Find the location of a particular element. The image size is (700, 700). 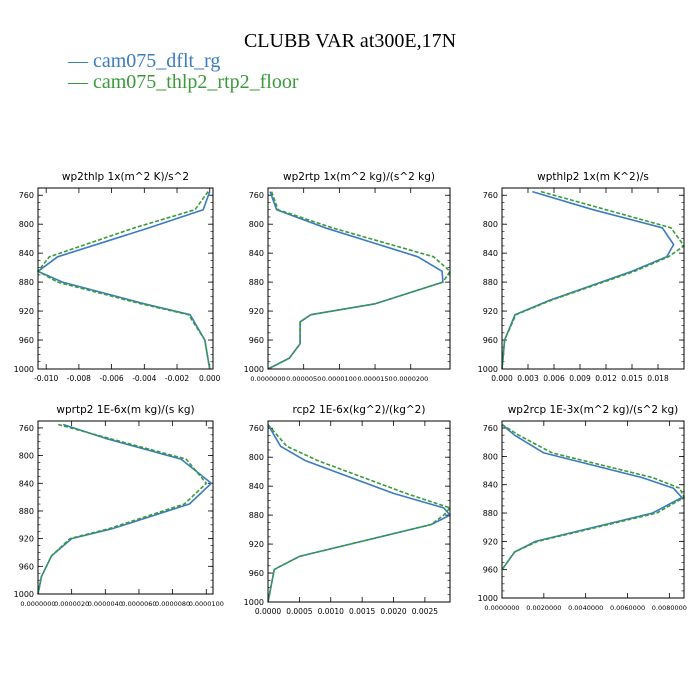

x-tick-label: 0.0040000 is located at coordinates (585, 608).